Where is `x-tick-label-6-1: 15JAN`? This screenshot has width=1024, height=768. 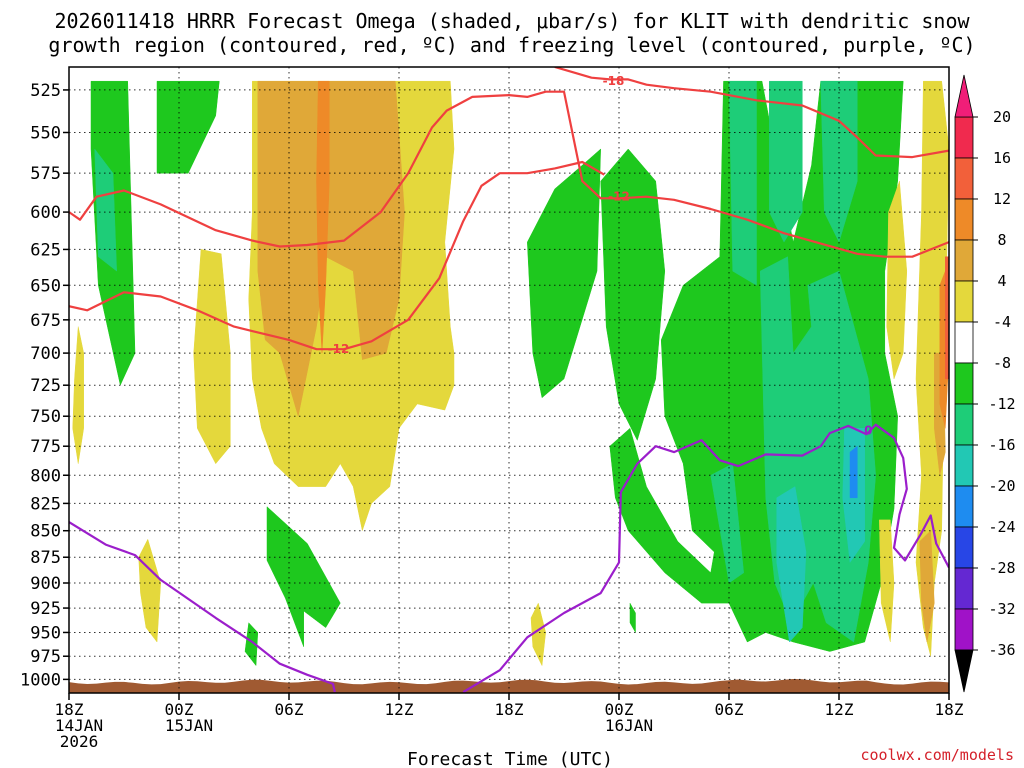
x-tick-label-6-1: 15JAN is located at coordinates (189, 725).